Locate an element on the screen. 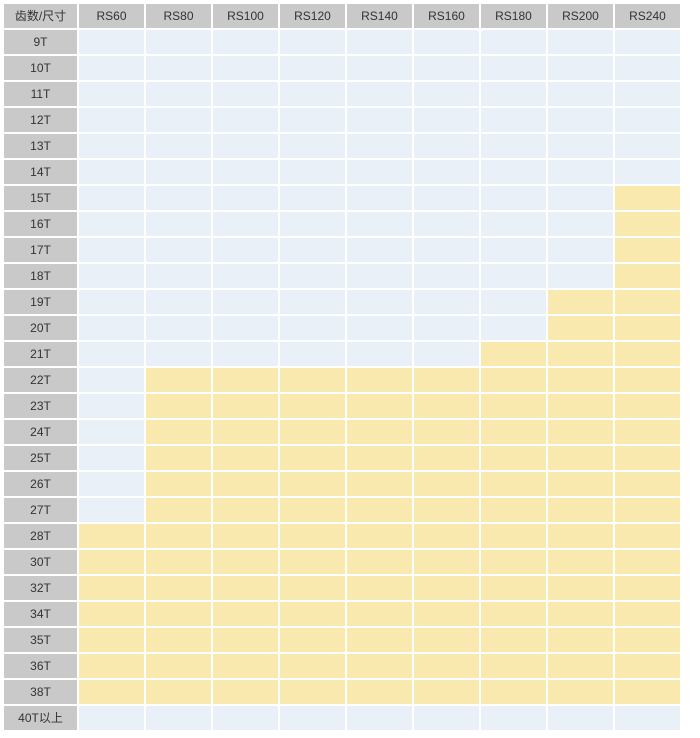 This screenshot has width=700, height=738. cell-21T-RS120 is located at coordinates (312, 354).